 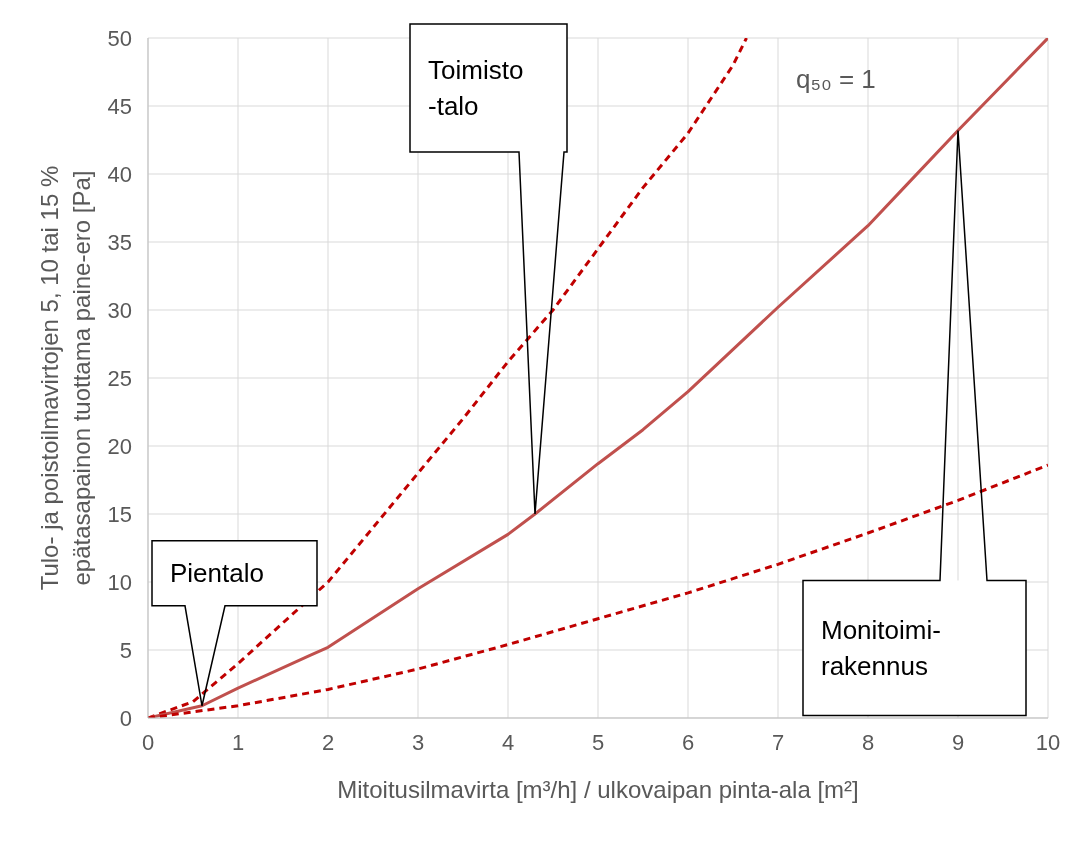 I want to click on y-tick-label: 30, so click(x=119, y=310).